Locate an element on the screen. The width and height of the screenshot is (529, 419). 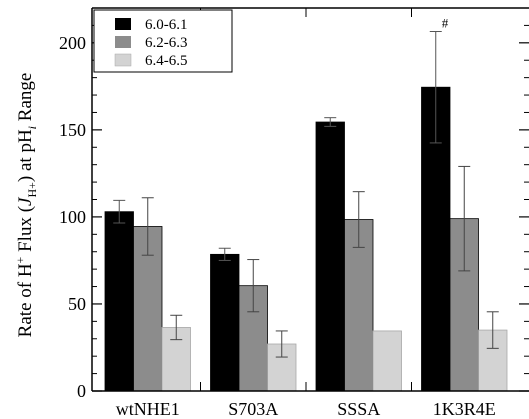
x-tick-label-1K3R4E: 1K3R4E is located at coordinates (464, 409).